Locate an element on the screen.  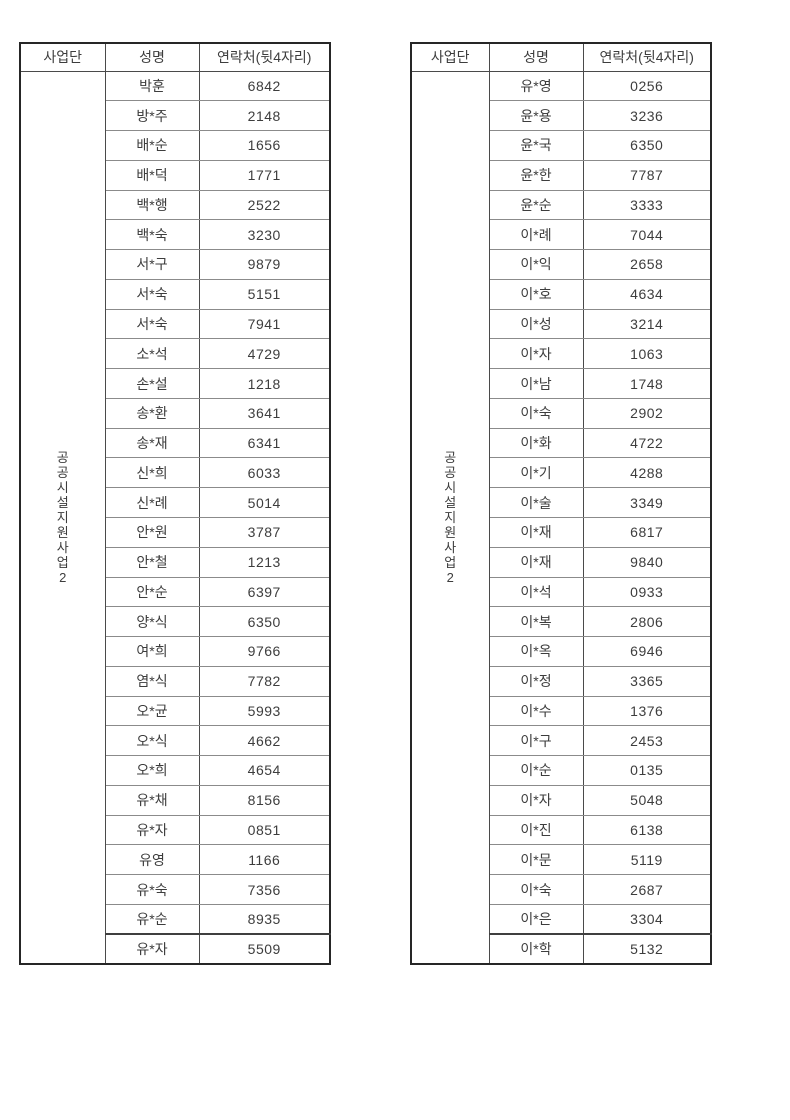
phone-cell: 6033 is located at coordinates (264, 473).